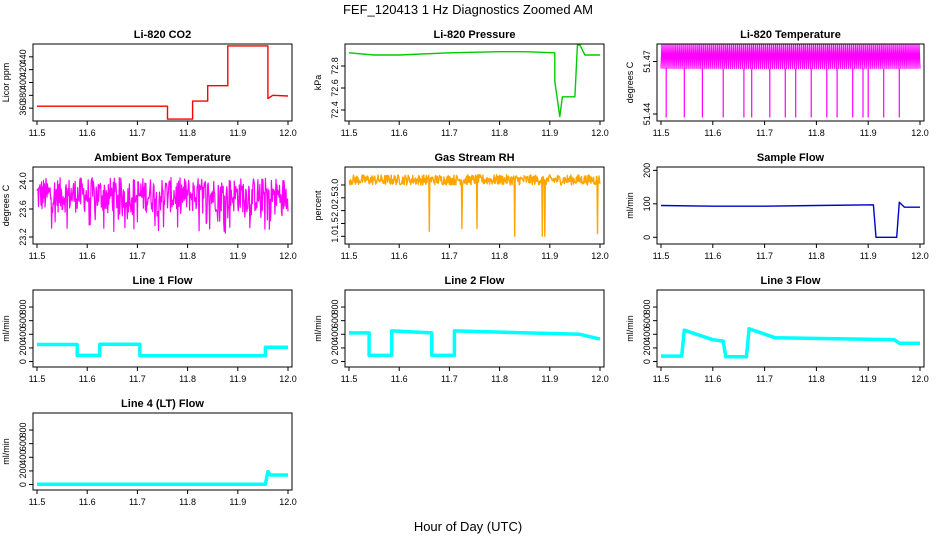 The height and width of the screenshot is (540, 936). I want to click on y-tick-label: 23.2, so click(23, 237).